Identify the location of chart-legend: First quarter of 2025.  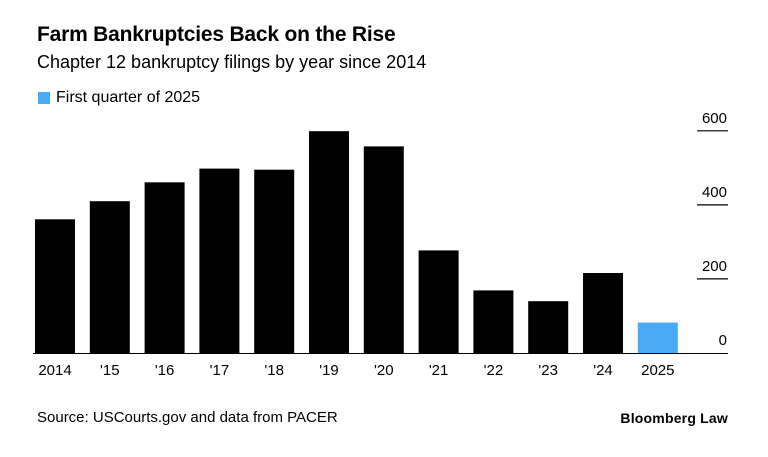
(119, 98).